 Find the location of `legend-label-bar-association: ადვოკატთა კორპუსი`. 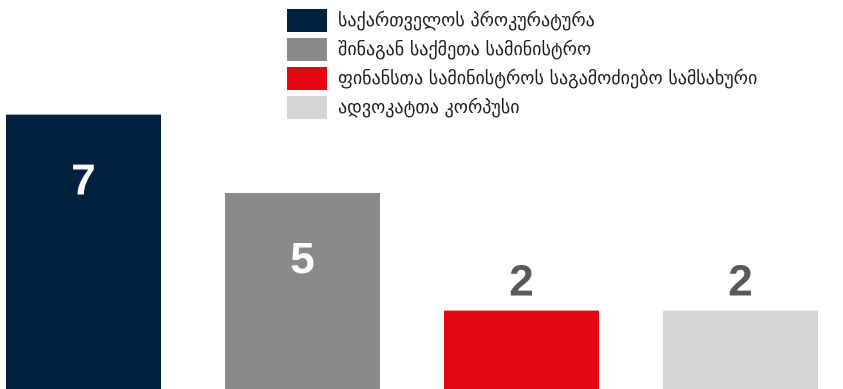

legend-label-bar-association: ადვოკატთა კორპუსი is located at coordinates (429, 107).